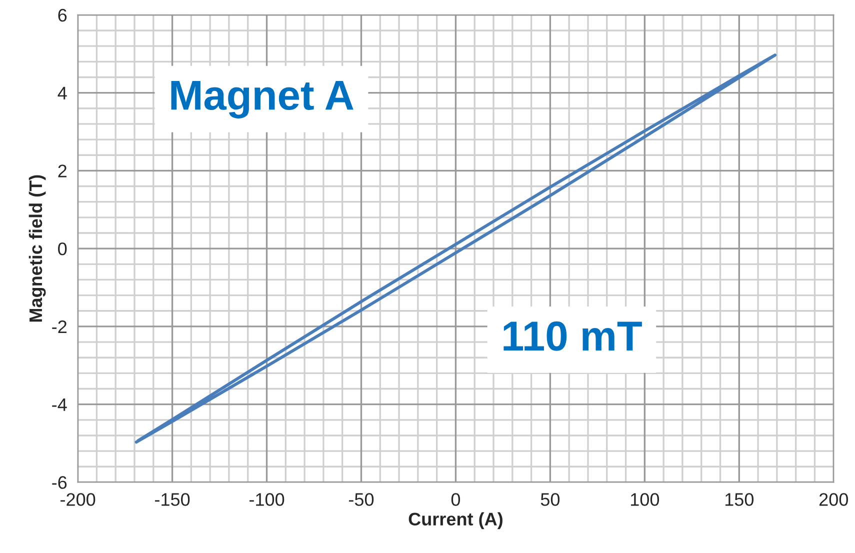 Image resolution: width=855 pixels, height=553 pixels. I want to click on y-tick-label: 2, so click(62, 171).